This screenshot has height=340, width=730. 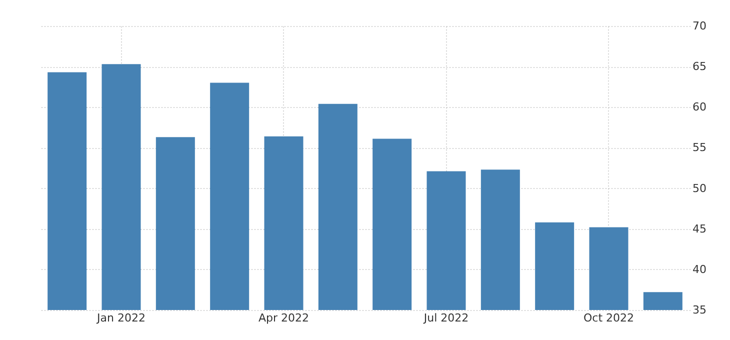 What do you see at coordinates (699, 188) in the screenshot?
I see `y-tick-label: 50` at bounding box center [699, 188].